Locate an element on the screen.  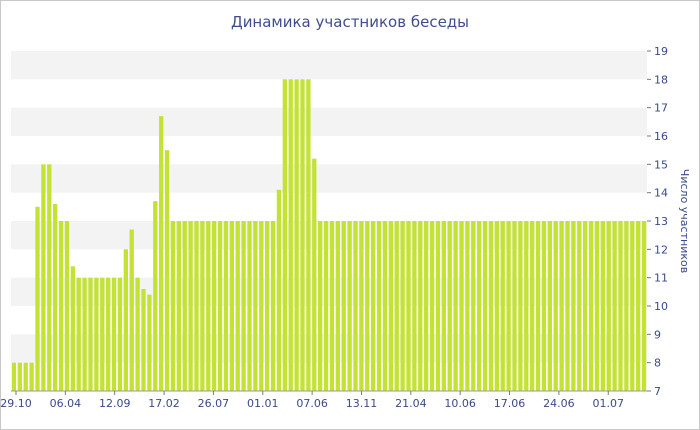
x-tick-label: 06.04 is located at coordinates (66, 403).